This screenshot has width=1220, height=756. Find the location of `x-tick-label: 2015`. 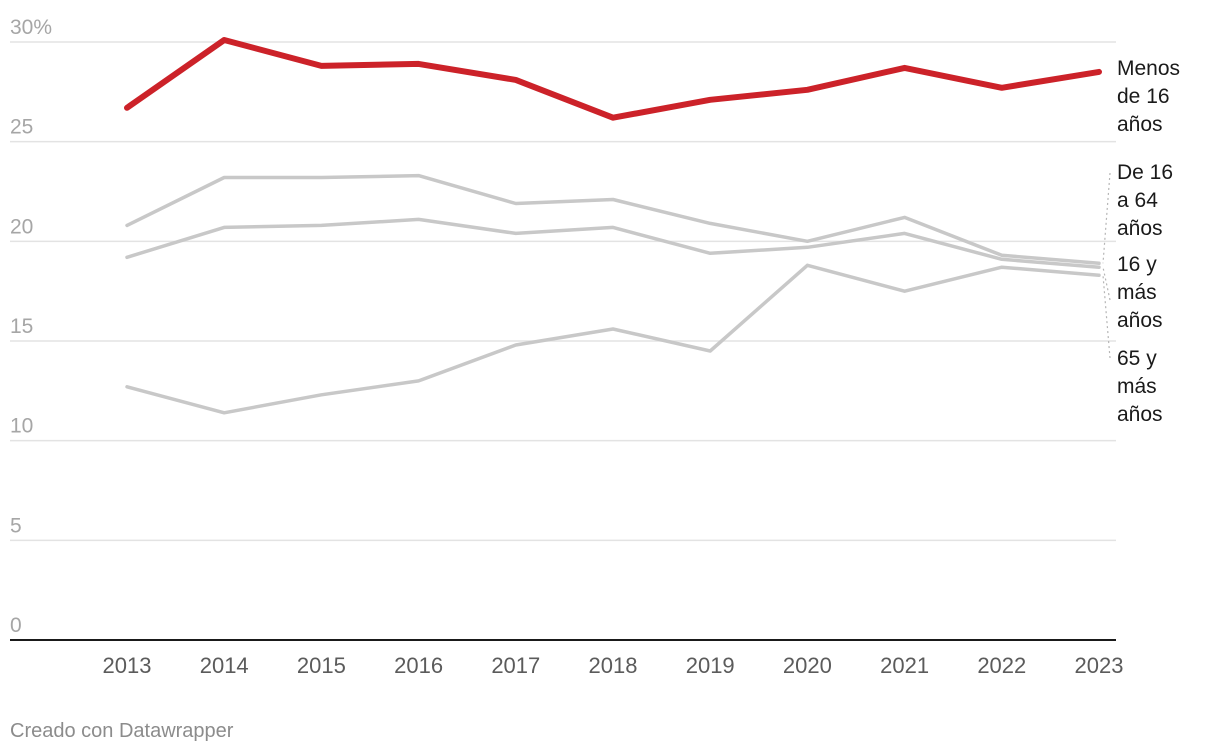

x-tick-label: 2015 is located at coordinates (321, 665).